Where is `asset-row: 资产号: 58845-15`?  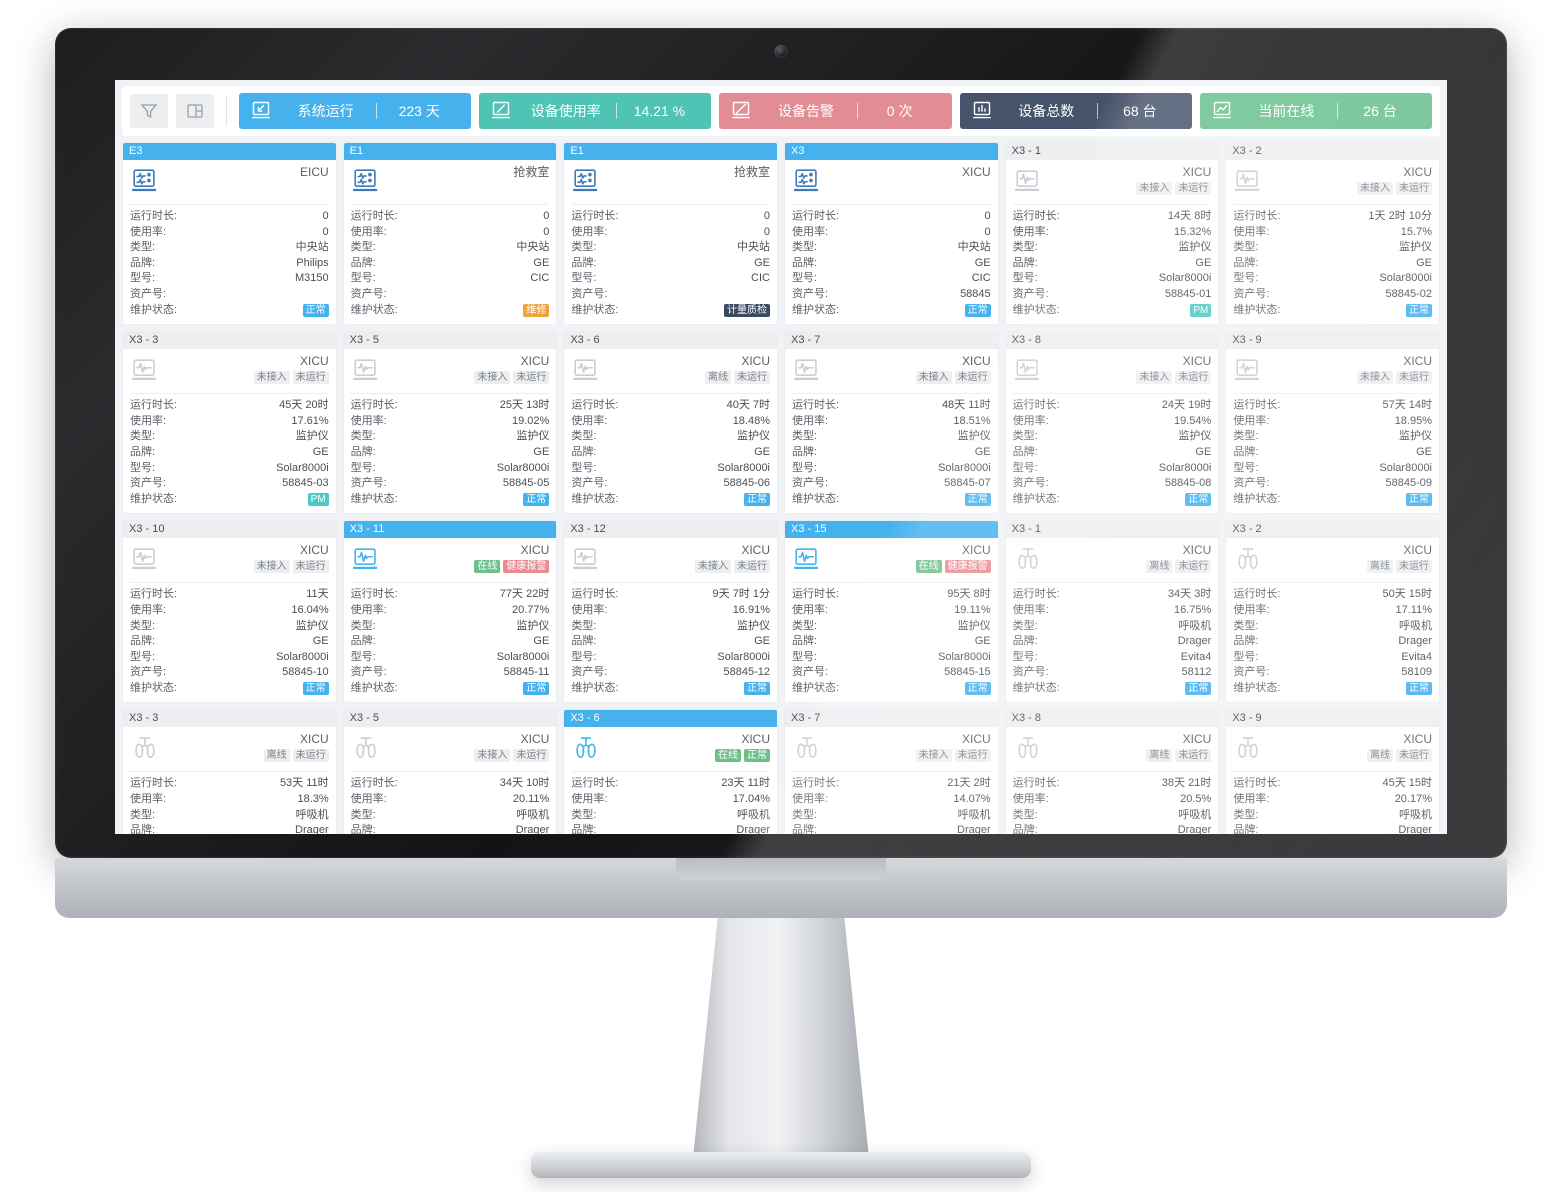 asset-row: 资产号: 58845-15 is located at coordinates (891, 673).